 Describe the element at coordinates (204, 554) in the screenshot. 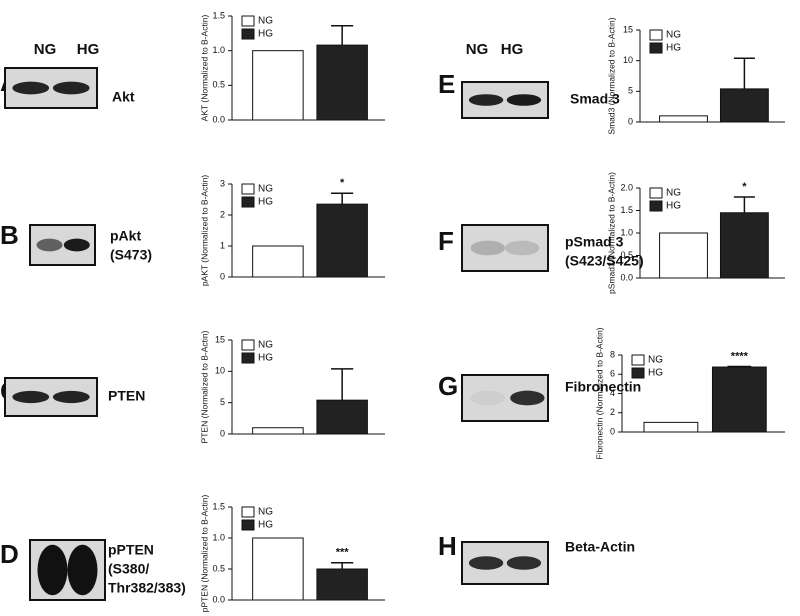

I see `y-axis-label: pPTEN (Normalized to B-Actin)` at that location.